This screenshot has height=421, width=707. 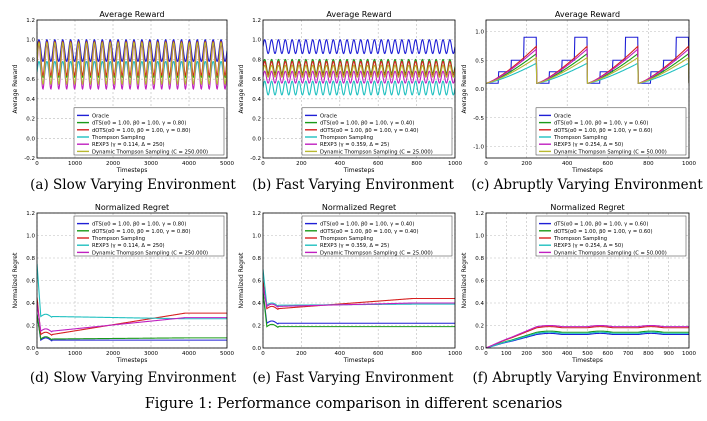 I want to click on y-tick-label: 0.6, so click(x=256, y=80).